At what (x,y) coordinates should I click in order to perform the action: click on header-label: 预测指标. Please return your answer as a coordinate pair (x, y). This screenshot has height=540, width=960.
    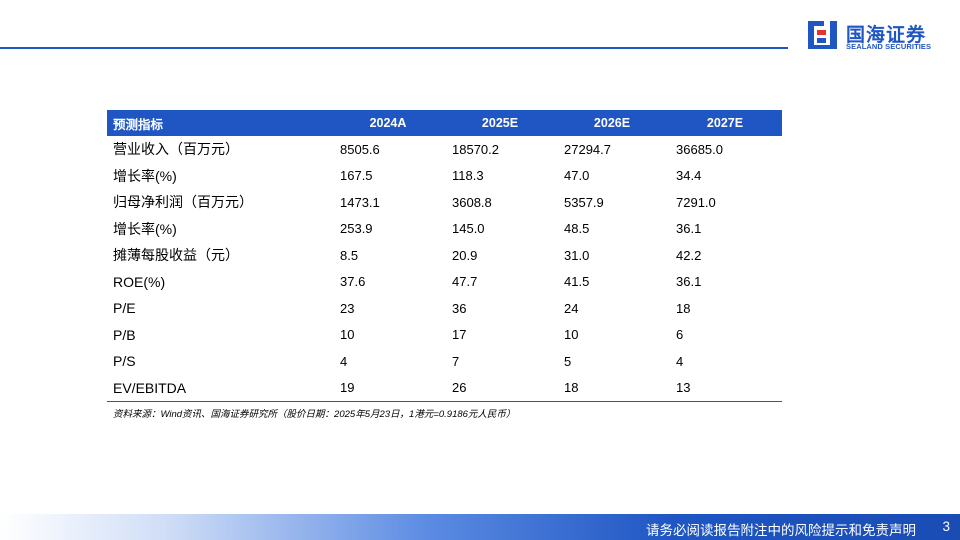
    Looking at the image, I should click on (219, 123).